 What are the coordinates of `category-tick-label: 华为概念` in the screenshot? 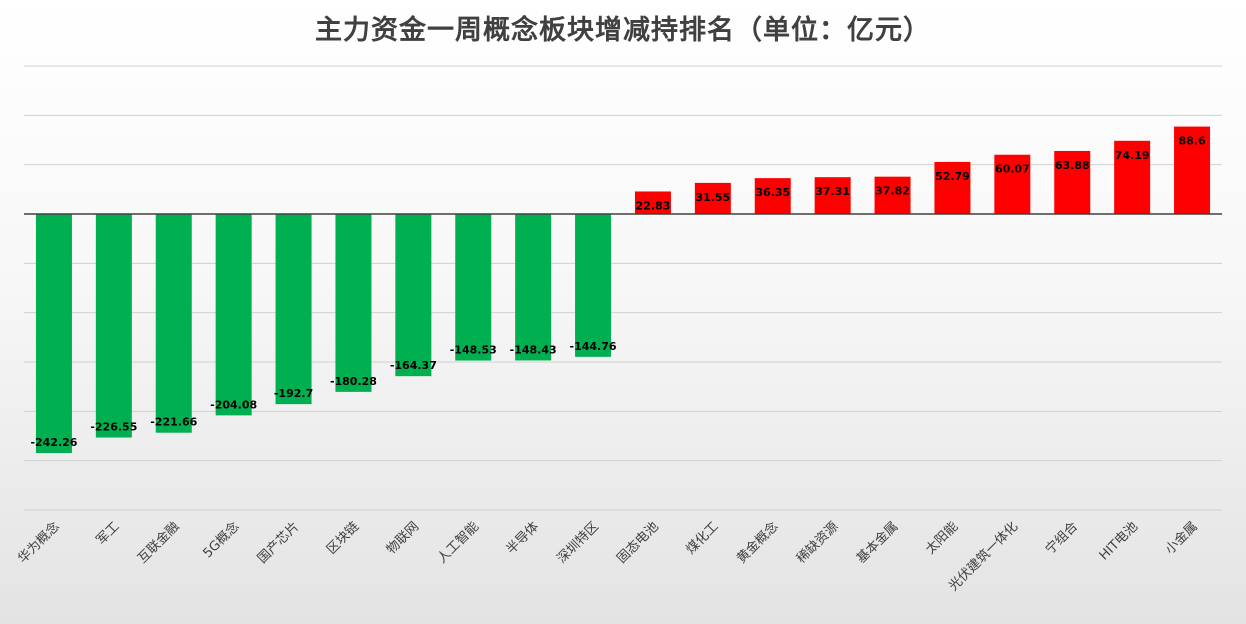 It's located at (39, 543).